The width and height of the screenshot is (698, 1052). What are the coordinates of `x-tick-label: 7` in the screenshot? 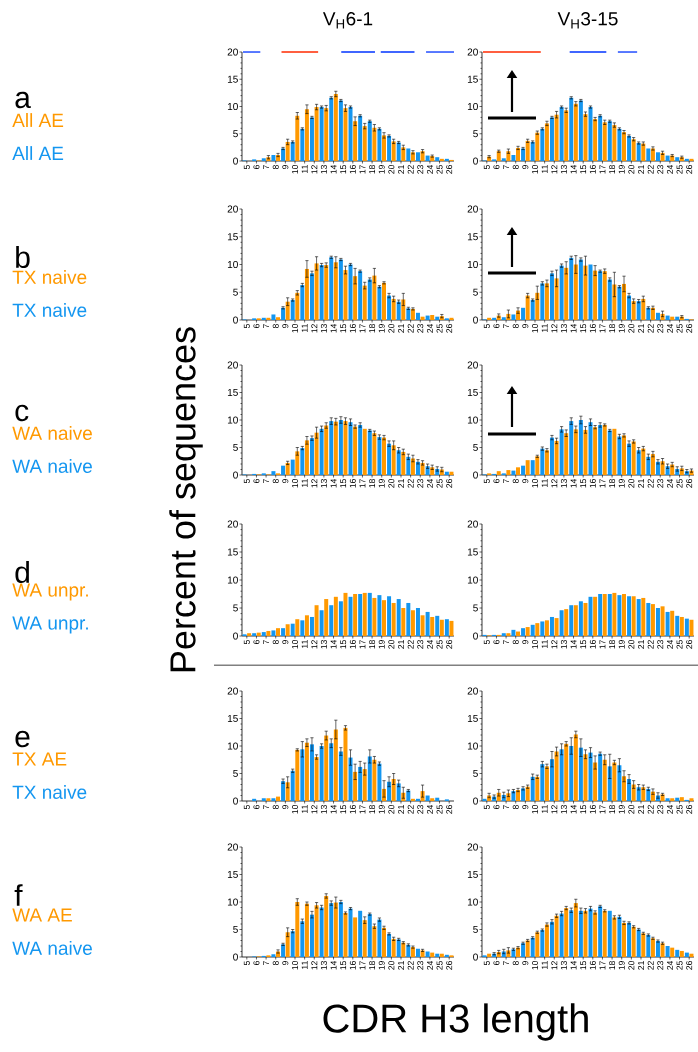 It's located at (505, 167).